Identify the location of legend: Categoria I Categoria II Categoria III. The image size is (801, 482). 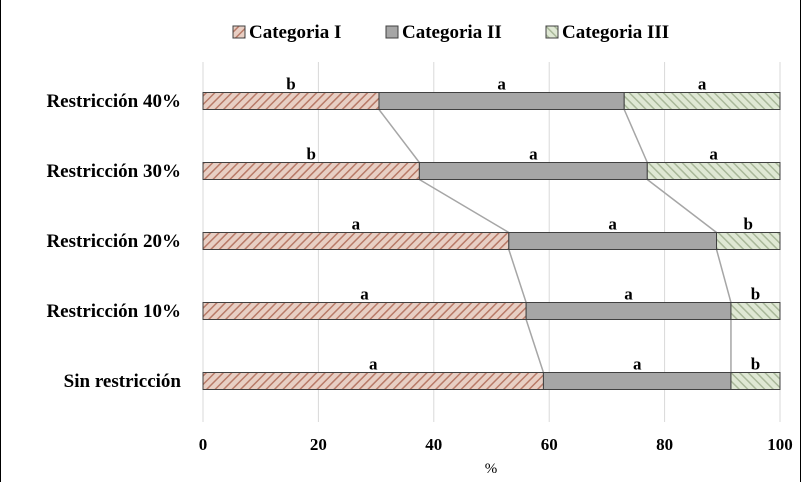
(450, 32).